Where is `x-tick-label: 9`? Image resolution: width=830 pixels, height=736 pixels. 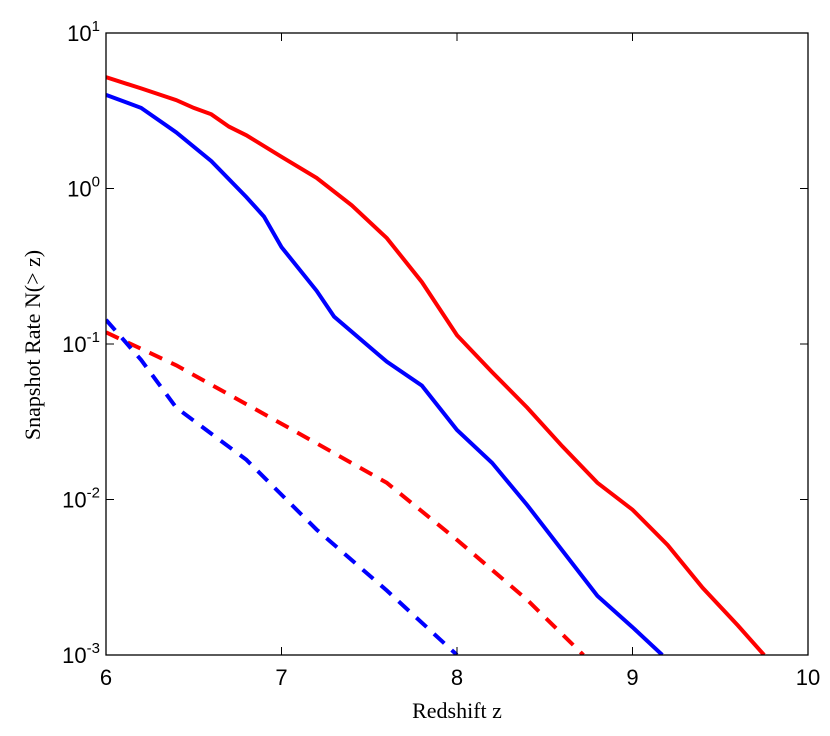 x-tick-label: 9 is located at coordinates (632, 677).